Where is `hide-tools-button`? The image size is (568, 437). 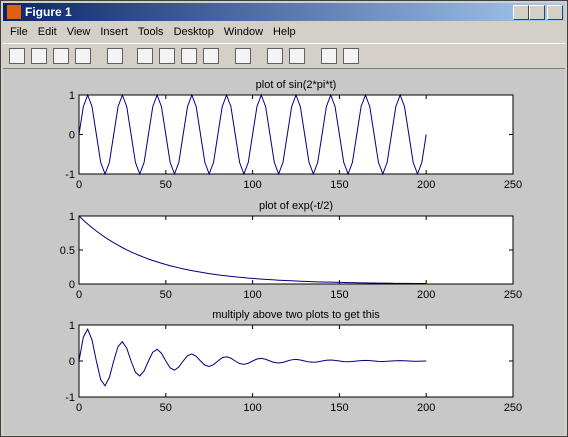
hide-tools-button is located at coordinates (329, 56).